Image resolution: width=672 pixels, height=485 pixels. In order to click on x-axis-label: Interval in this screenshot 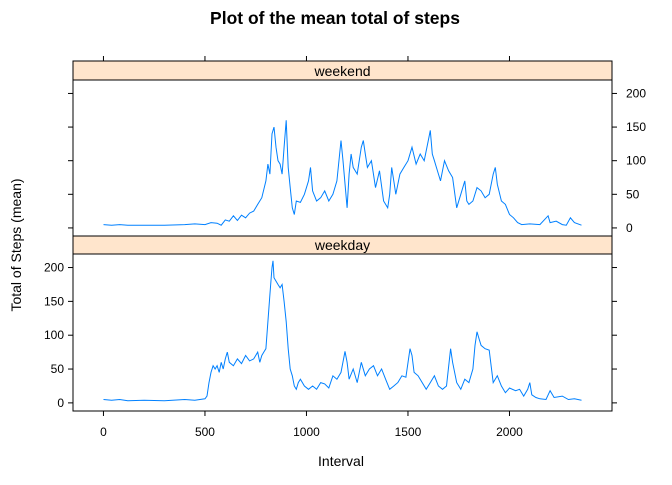, I will do `click(341, 461)`.